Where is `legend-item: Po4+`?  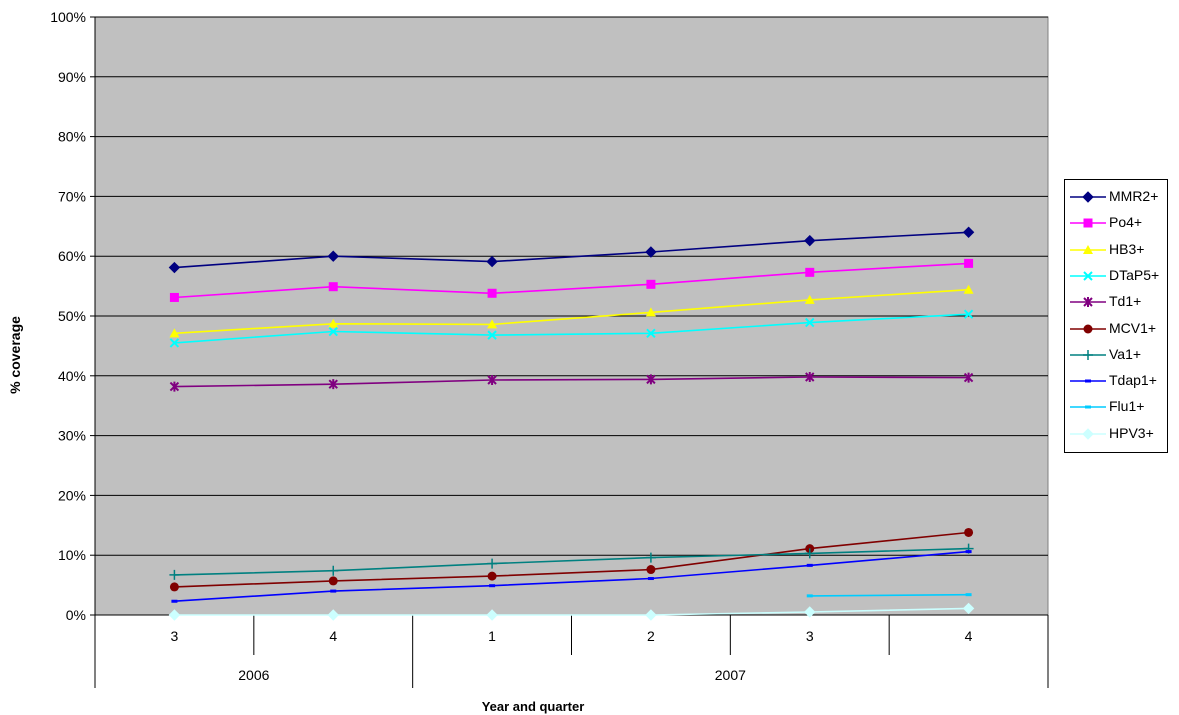
legend-item: Po4+ is located at coordinates (1116, 223).